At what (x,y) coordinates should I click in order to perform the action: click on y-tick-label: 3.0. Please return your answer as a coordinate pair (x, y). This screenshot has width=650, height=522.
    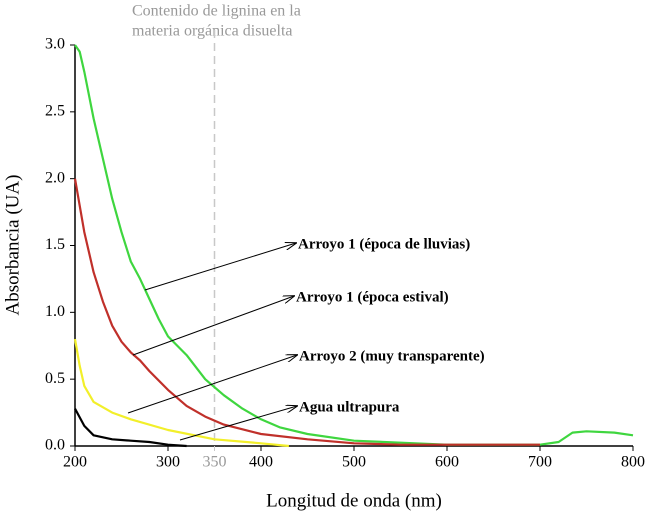
    Looking at the image, I should click on (55, 44).